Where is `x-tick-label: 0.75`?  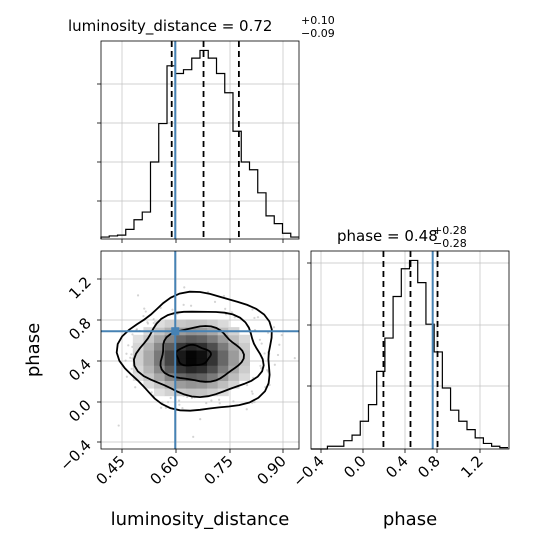
x-tick-label: 0.75 is located at coordinates (218, 470).